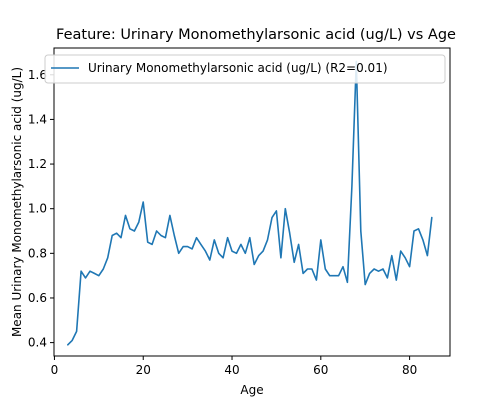 The width and height of the screenshot is (500, 400). Describe the element at coordinates (251, 390) in the screenshot. I see `x-axis-label: Age` at that location.